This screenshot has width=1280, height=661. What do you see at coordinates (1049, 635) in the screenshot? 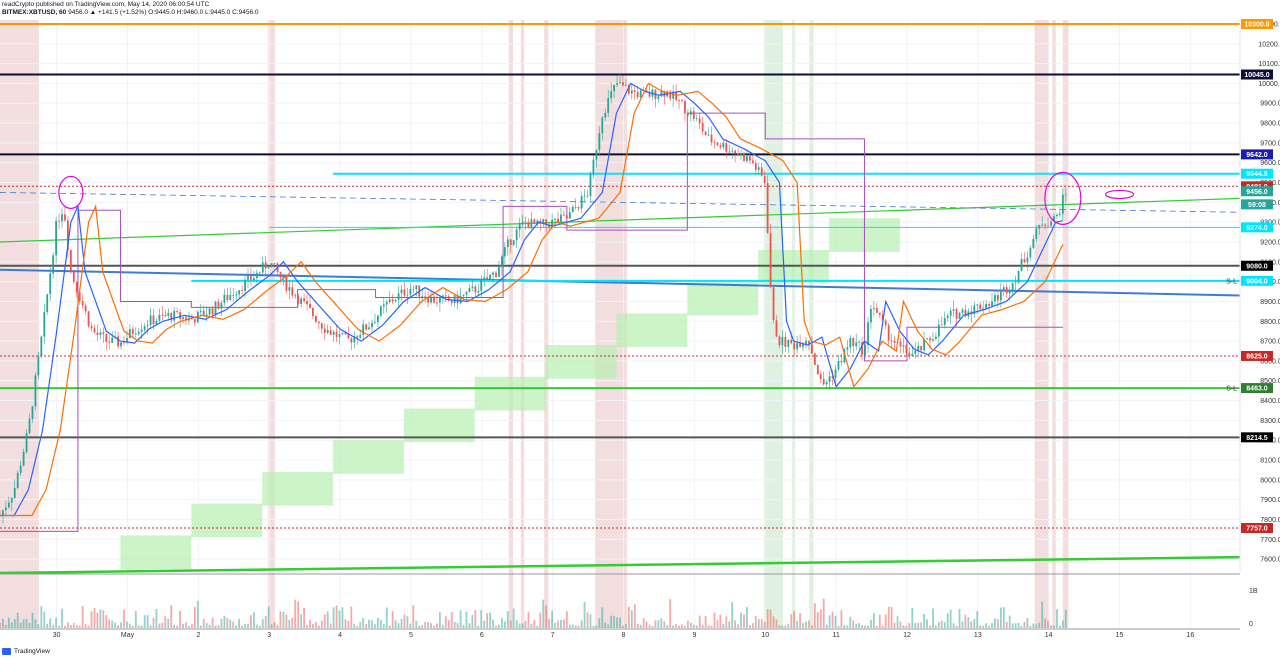
I see `x-tick-label: 14` at bounding box center [1049, 635].